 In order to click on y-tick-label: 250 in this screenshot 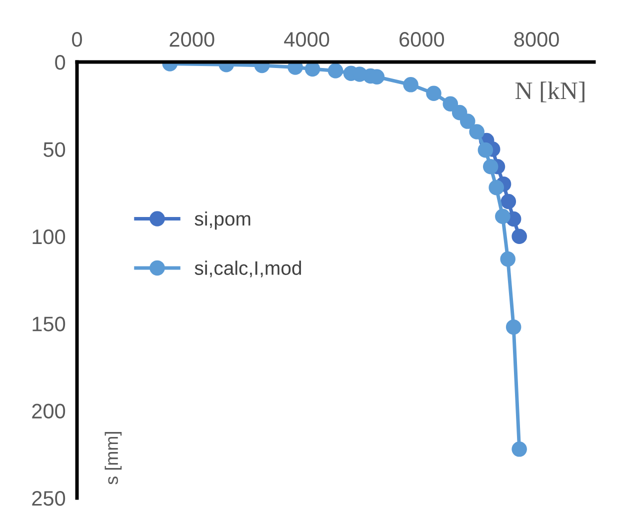, I will do `click(49, 498)`.